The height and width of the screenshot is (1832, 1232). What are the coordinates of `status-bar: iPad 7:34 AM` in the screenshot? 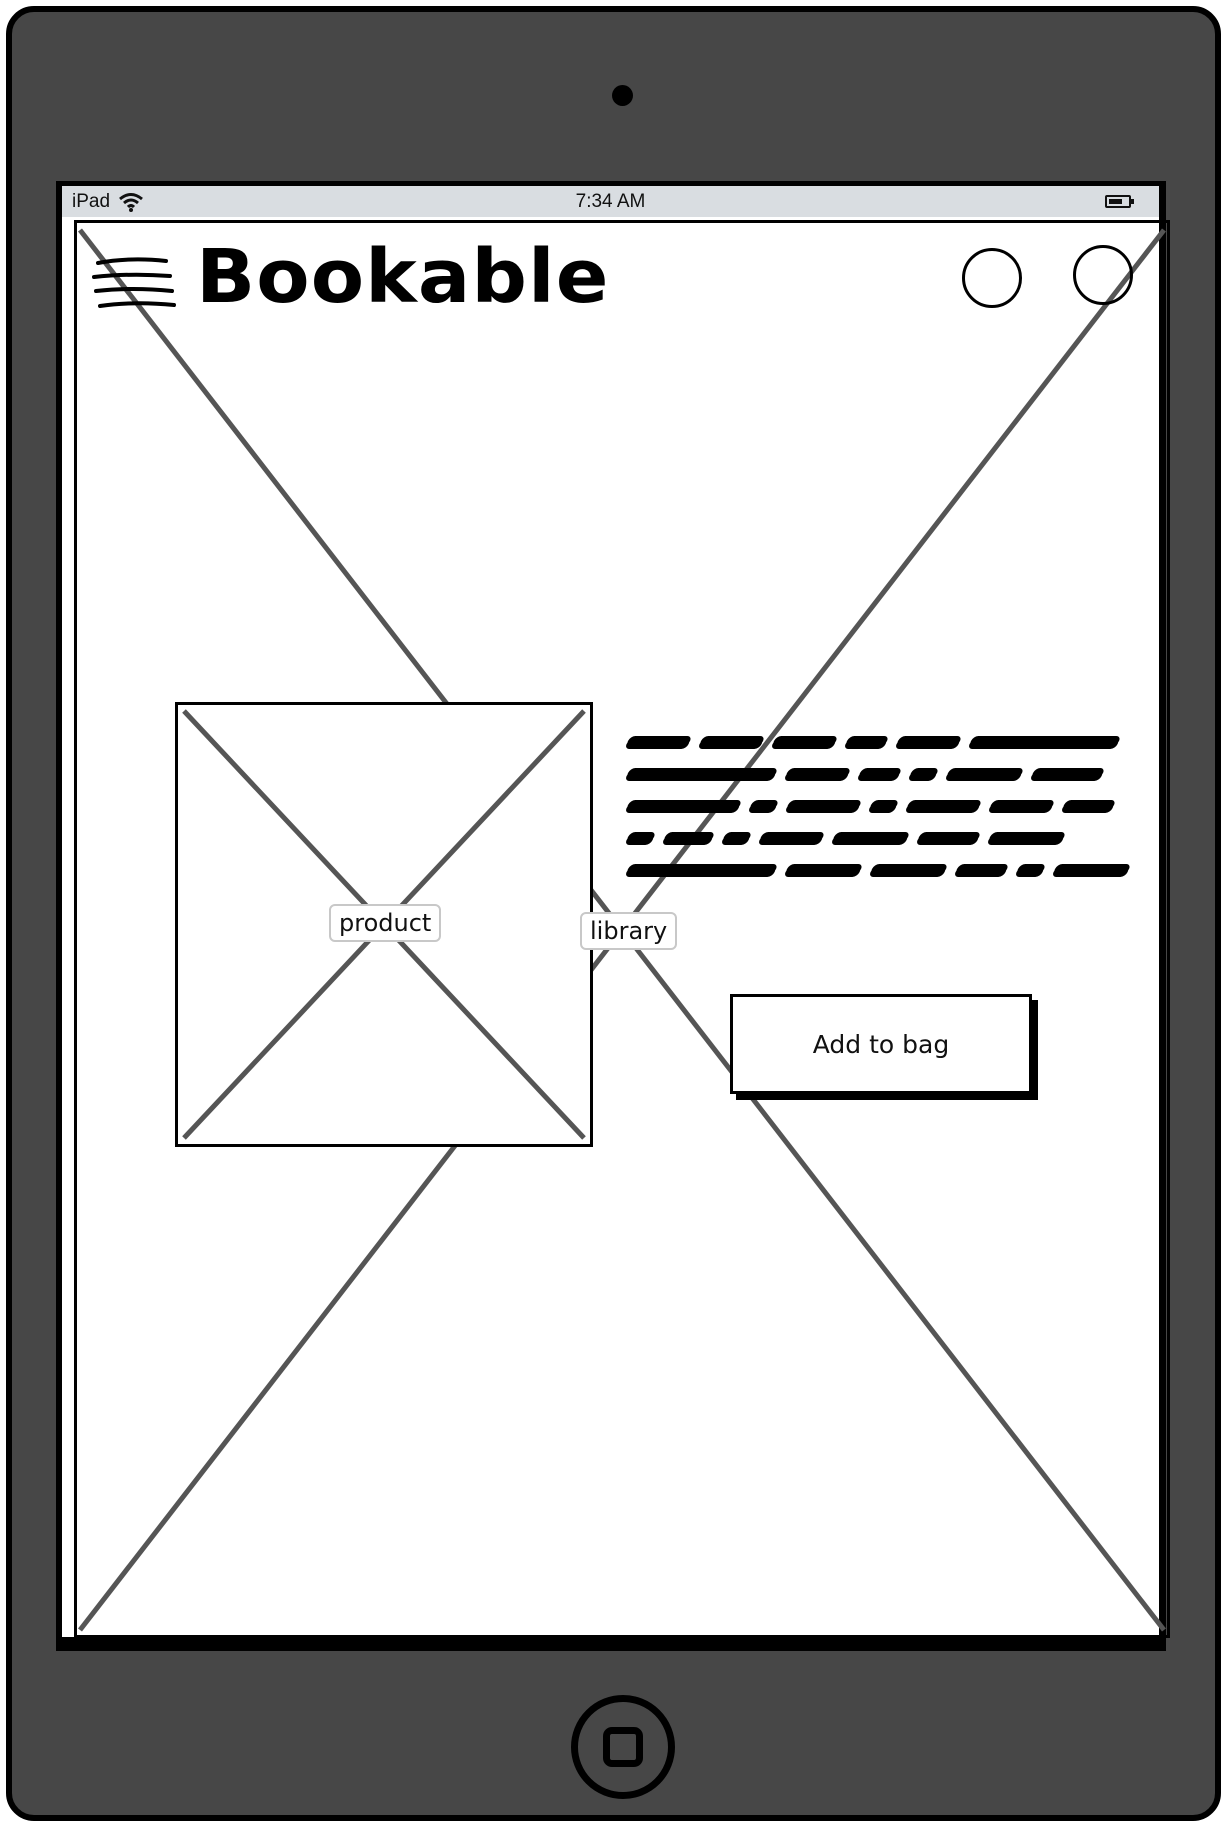 It's located at (610, 201).